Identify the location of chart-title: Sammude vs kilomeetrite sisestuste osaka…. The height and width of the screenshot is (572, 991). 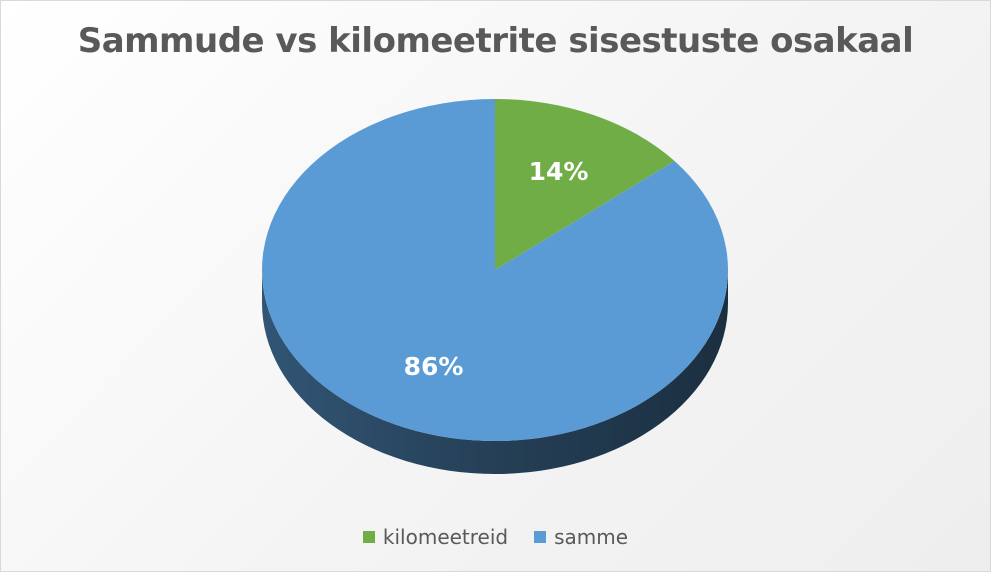
(495, 41).